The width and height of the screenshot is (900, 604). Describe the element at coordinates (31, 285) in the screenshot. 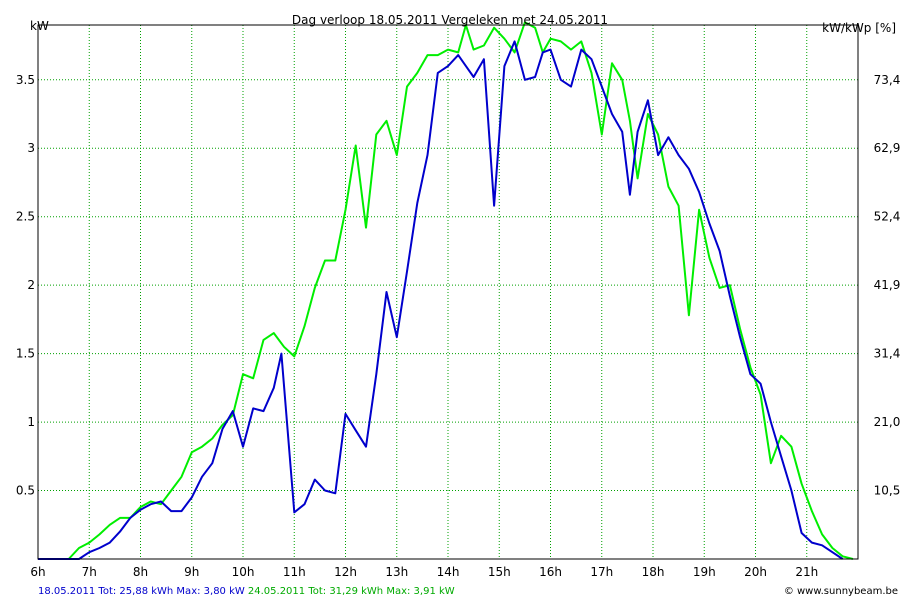

I see `y-tick-label-left: 2` at that location.